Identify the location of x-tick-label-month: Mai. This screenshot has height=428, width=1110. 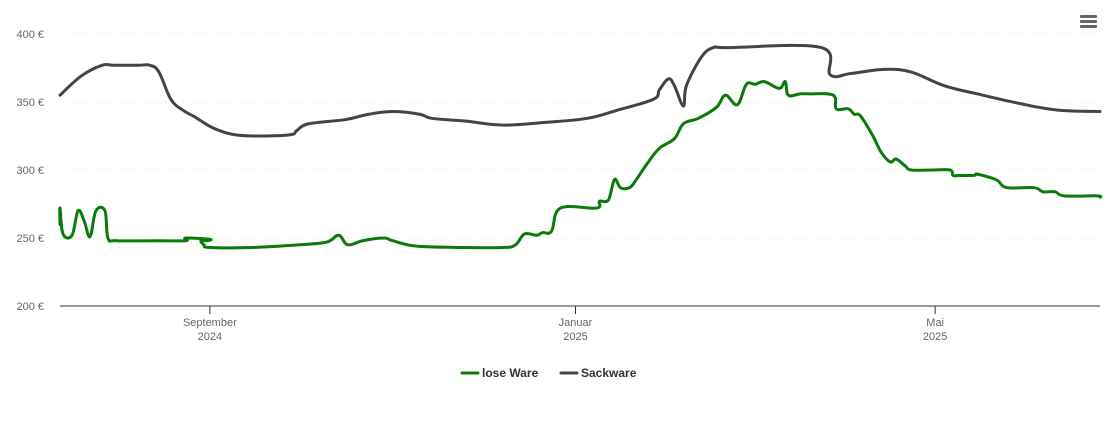
(935, 323).